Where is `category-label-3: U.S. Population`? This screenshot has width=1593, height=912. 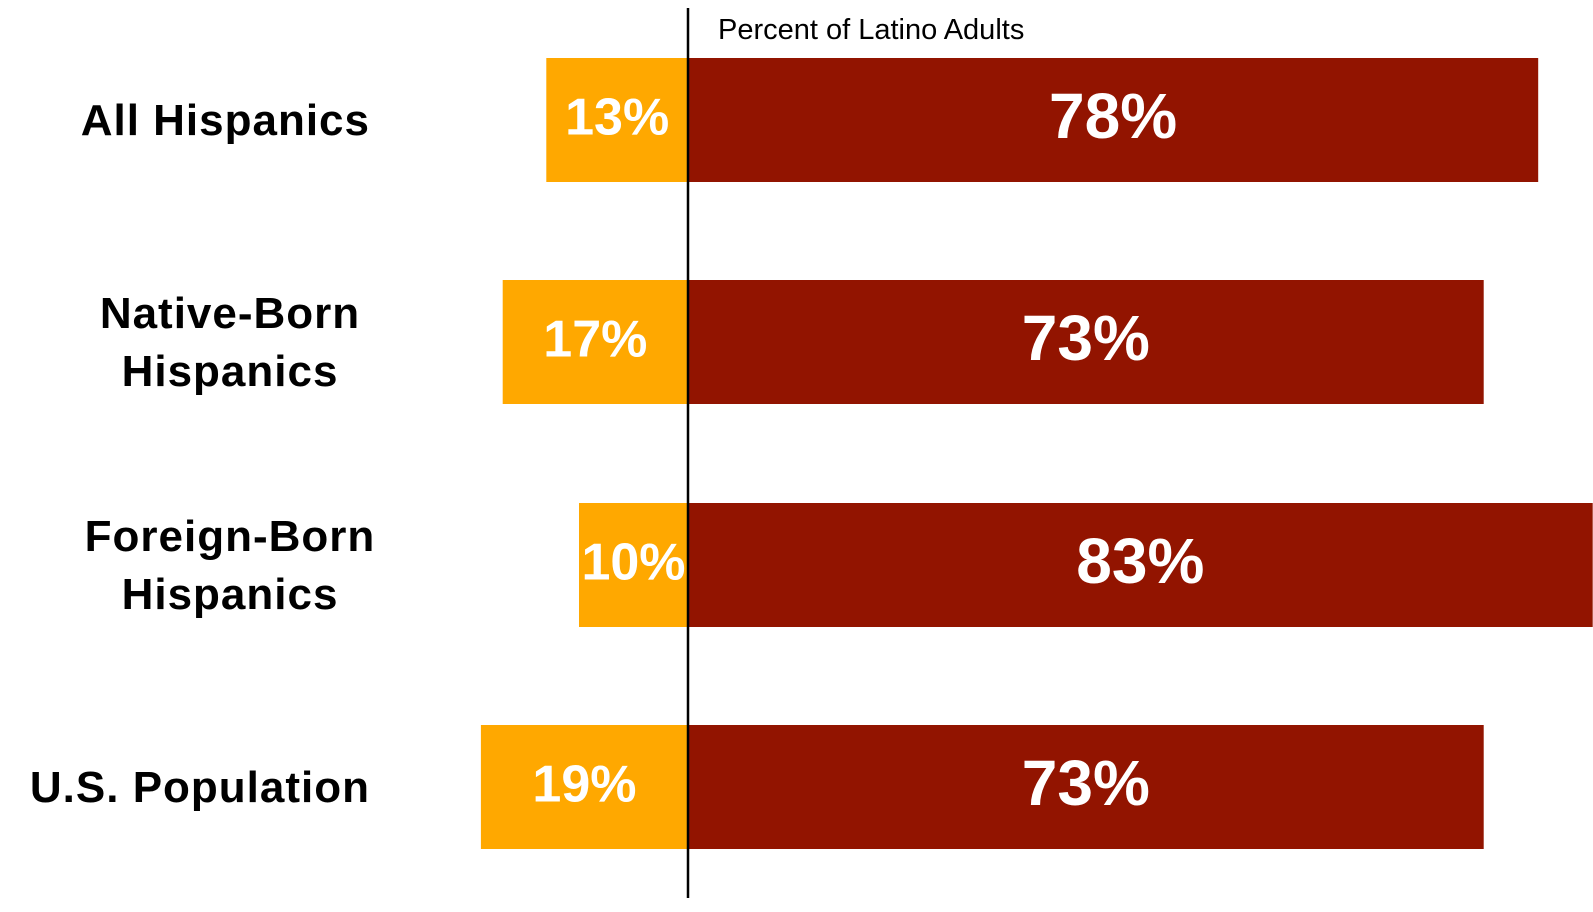 category-label-3: U.S. Population is located at coordinates (200, 787).